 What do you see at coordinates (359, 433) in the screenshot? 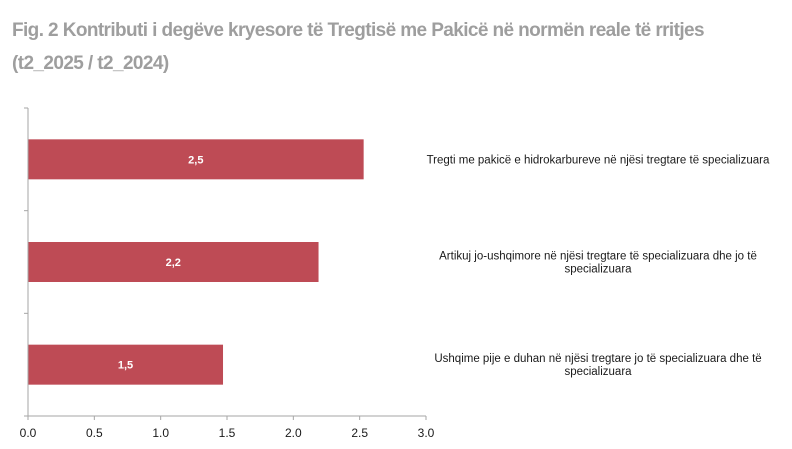
I see `x-tick-label: 2.5` at bounding box center [359, 433].